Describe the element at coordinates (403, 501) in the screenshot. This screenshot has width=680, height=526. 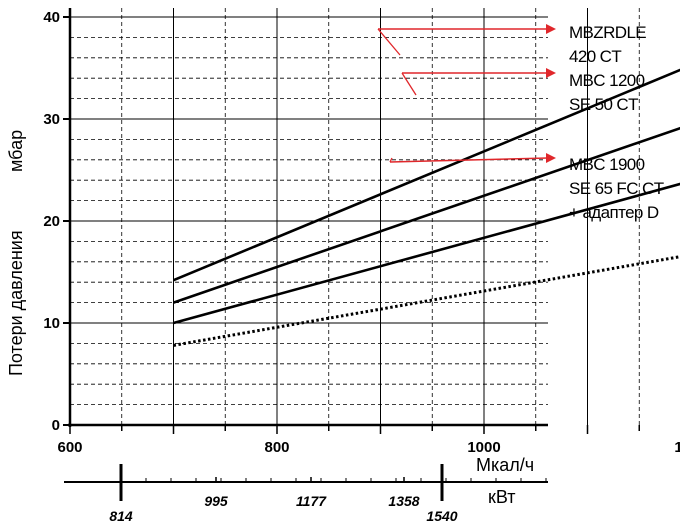
I see `x2-tick-label: 1358` at that location.